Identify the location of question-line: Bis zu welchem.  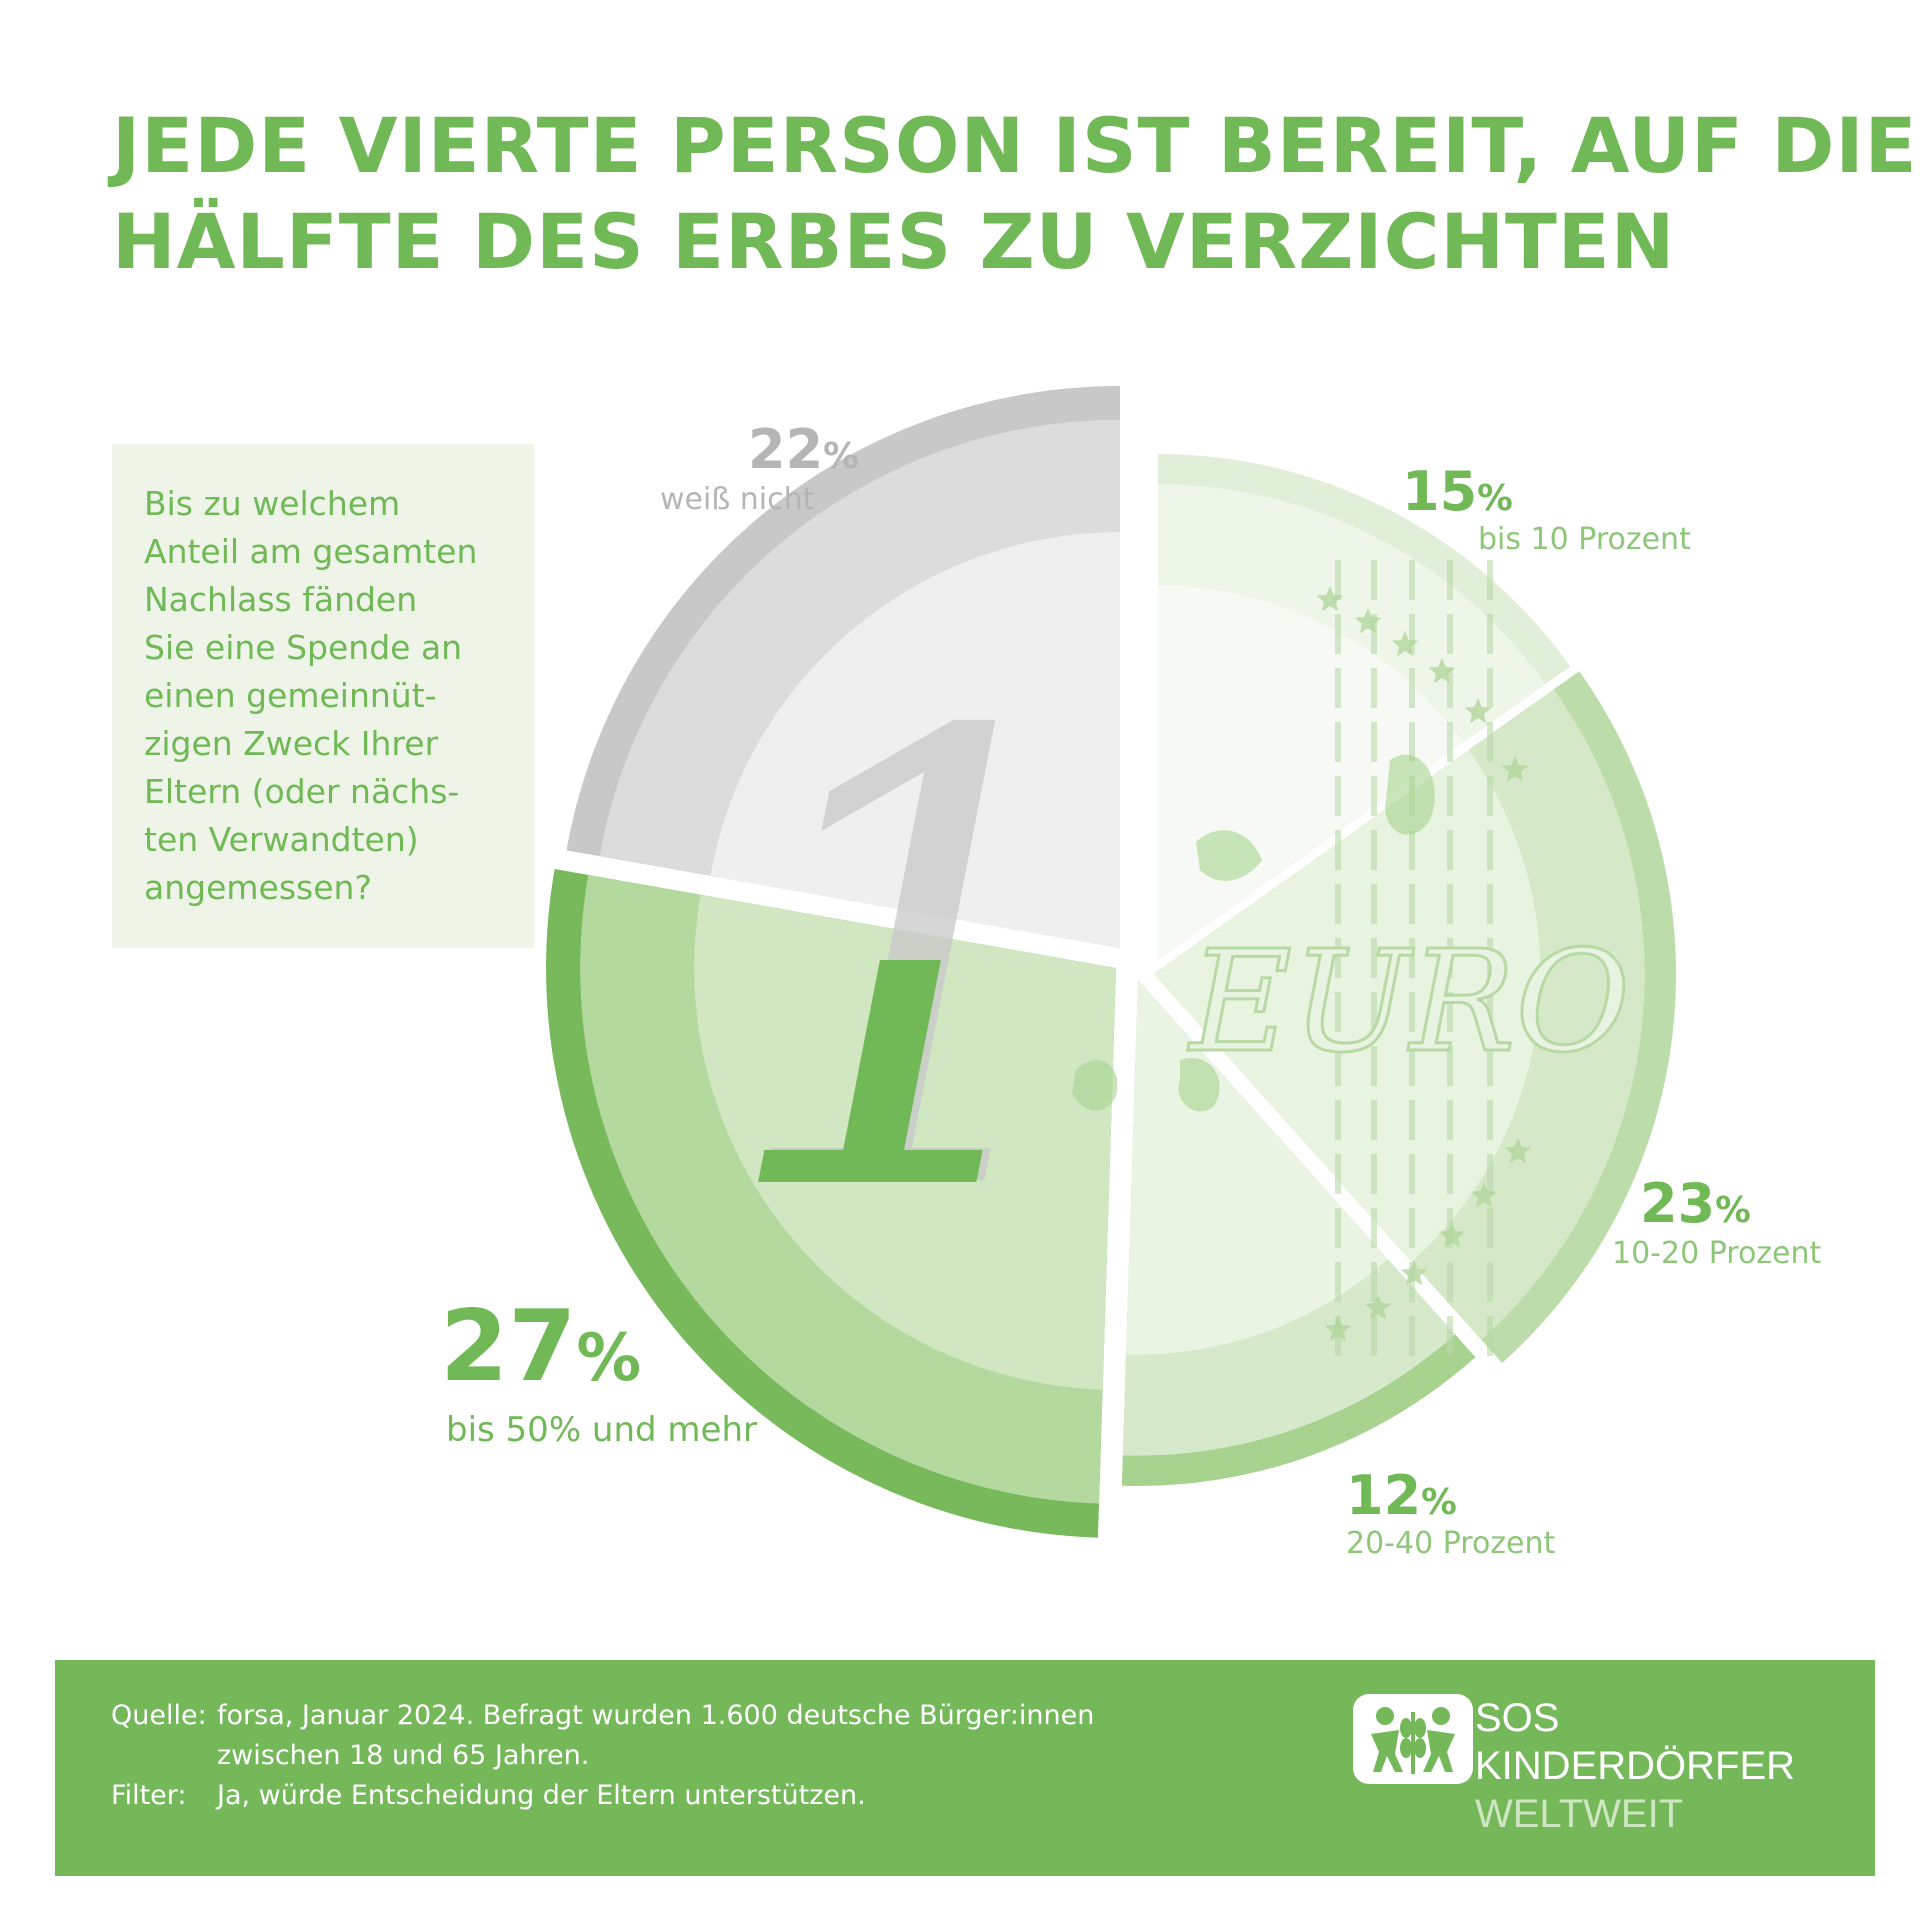
(272, 503).